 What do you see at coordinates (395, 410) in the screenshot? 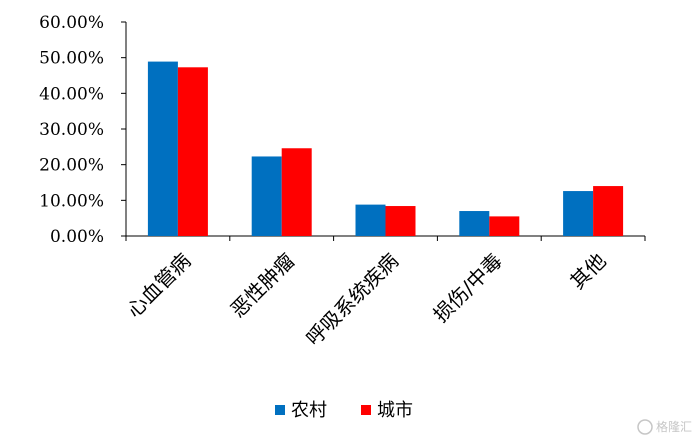
I see `legend-label: 城市` at bounding box center [395, 410].